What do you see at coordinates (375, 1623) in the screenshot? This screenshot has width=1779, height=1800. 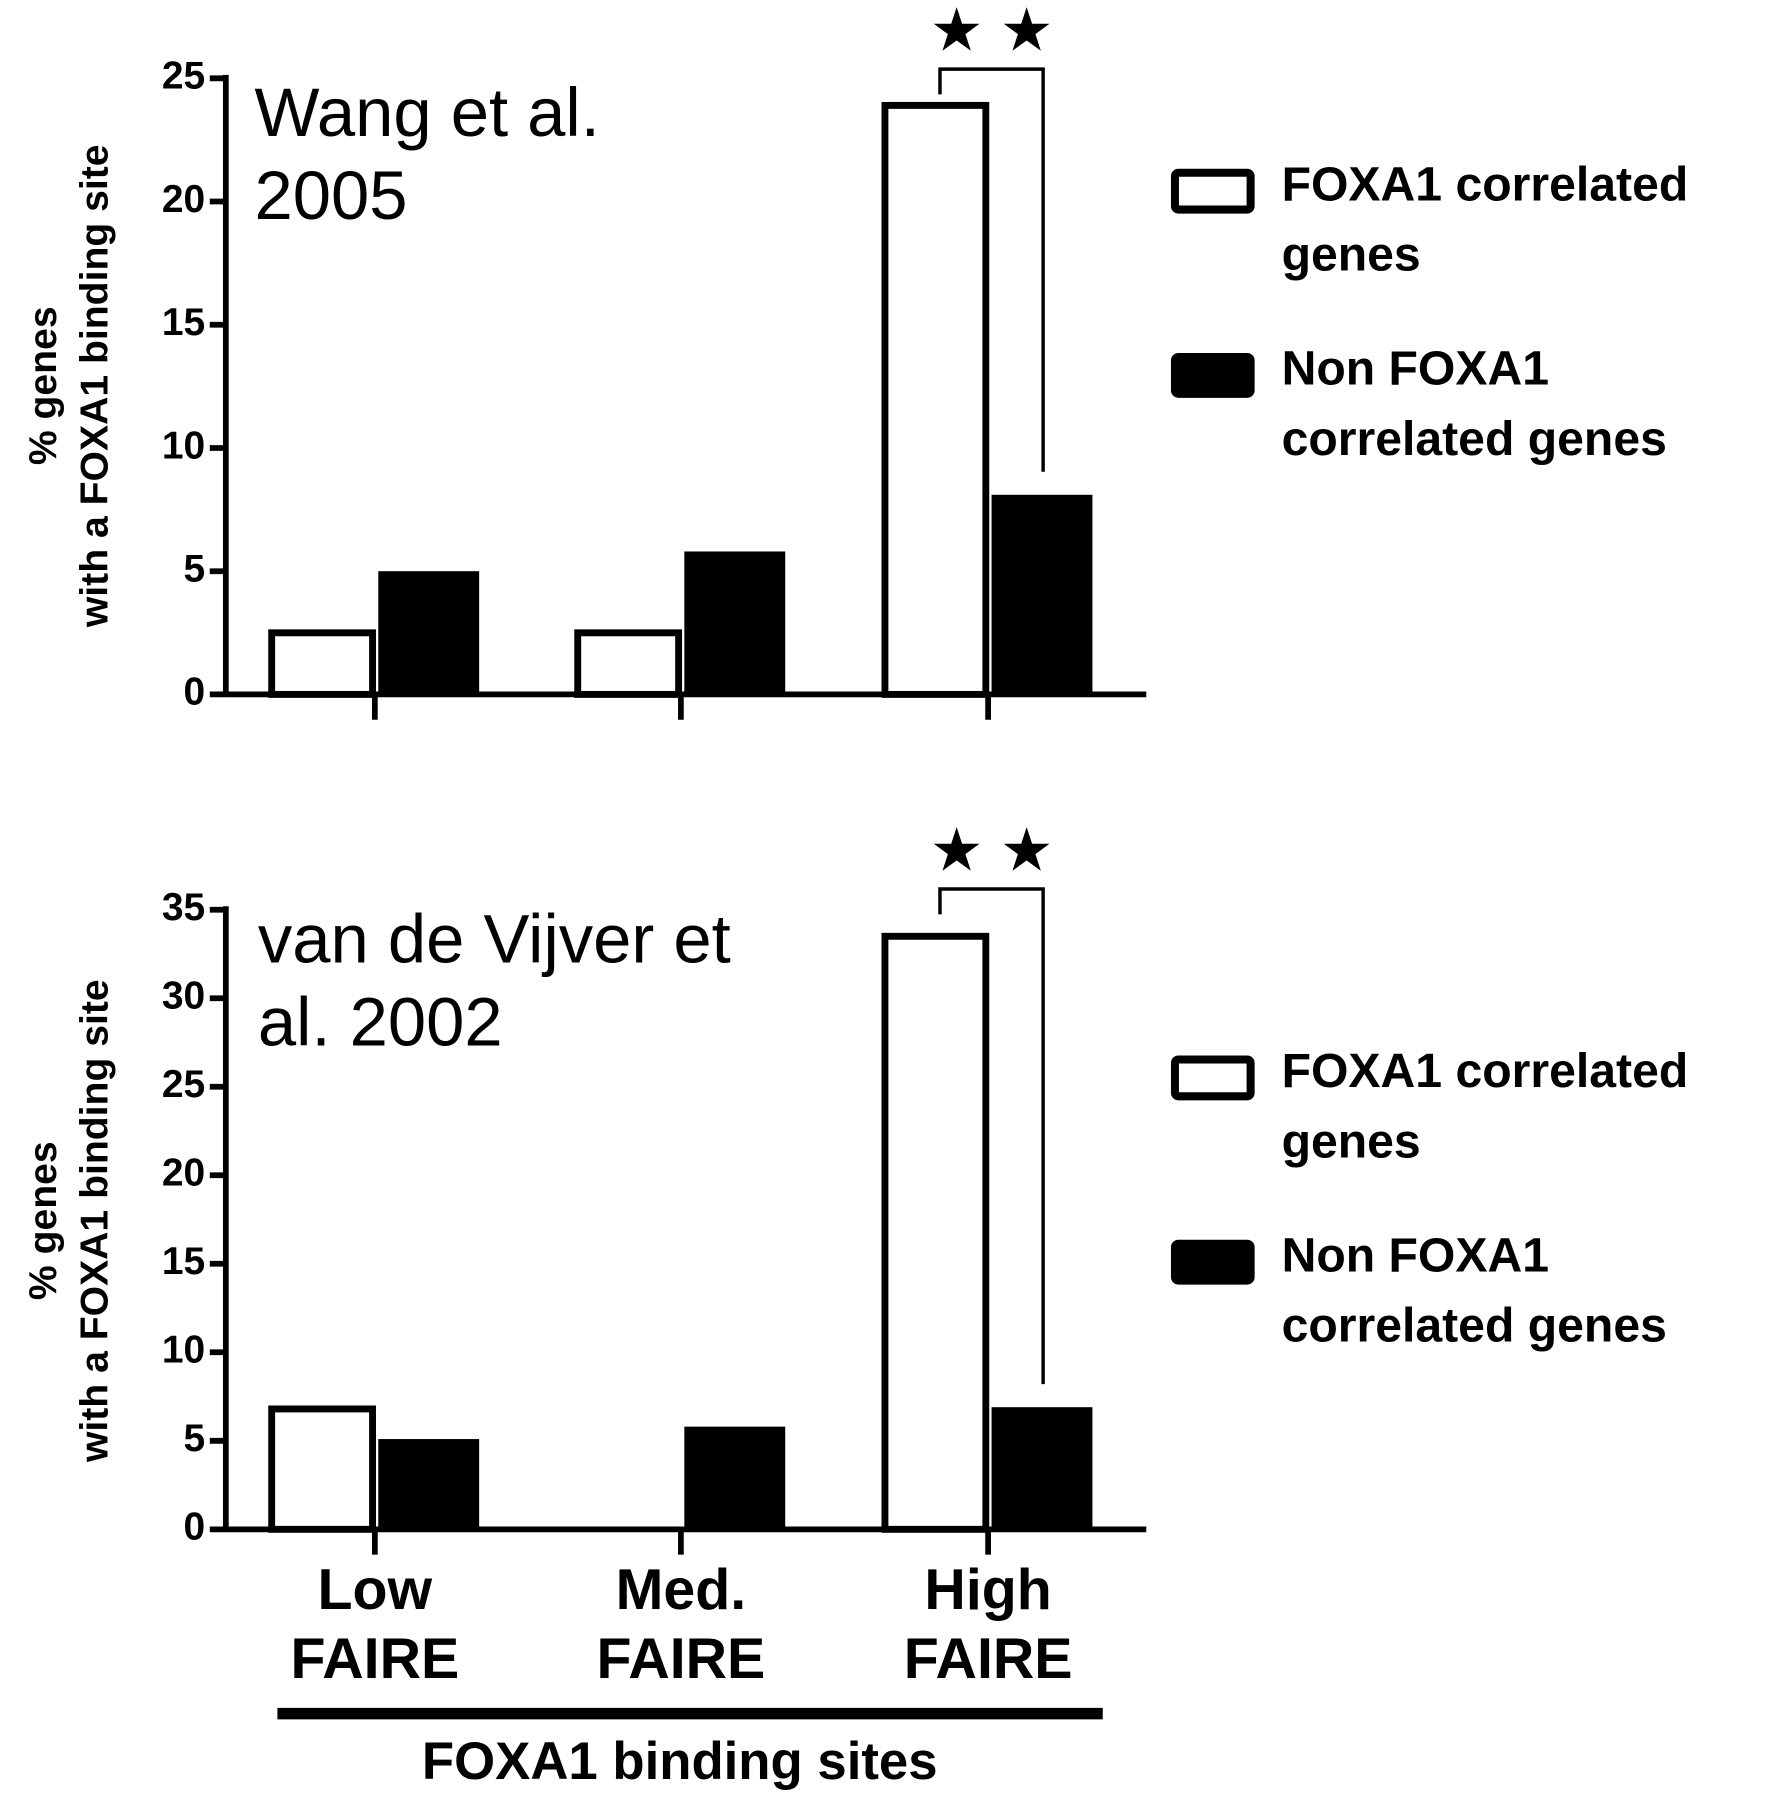 I see `x-tick-label: Low FAIRE` at bounding box center [375, 1623].